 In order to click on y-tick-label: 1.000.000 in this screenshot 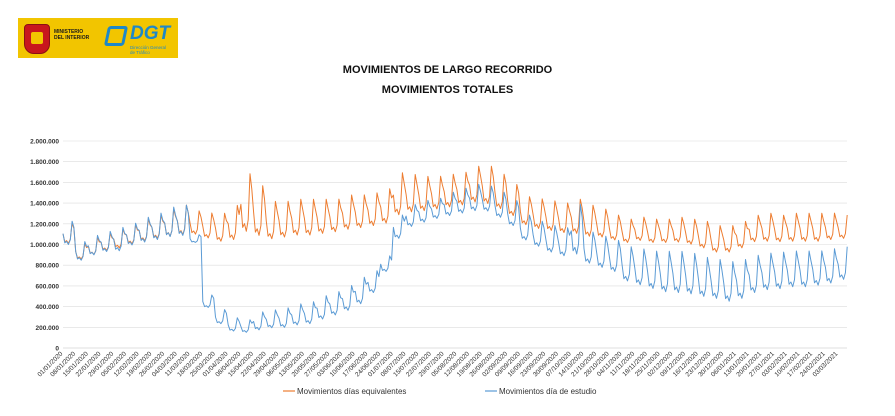, I will do `click(44, 245)`.